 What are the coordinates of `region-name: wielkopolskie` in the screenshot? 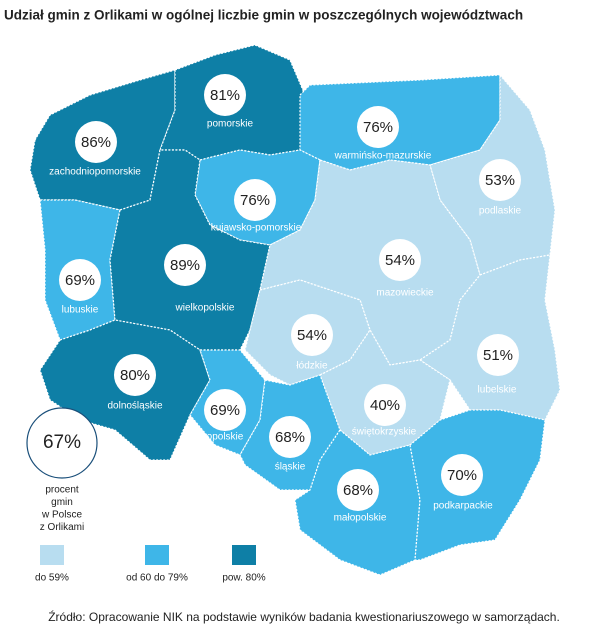 It's located at (205, 308).